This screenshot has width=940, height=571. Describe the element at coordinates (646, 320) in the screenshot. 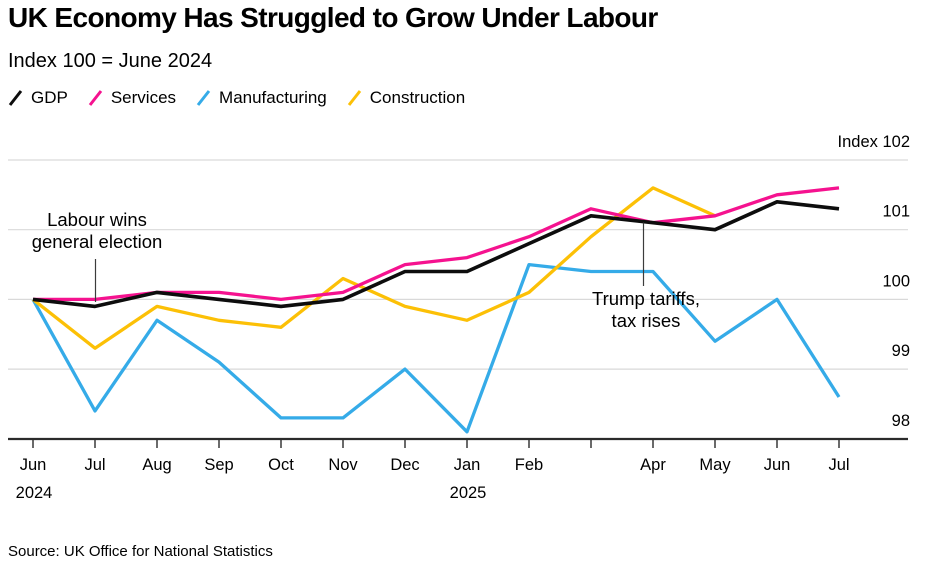

I see `annotation-tariffs-line2: tax rises` at that location.